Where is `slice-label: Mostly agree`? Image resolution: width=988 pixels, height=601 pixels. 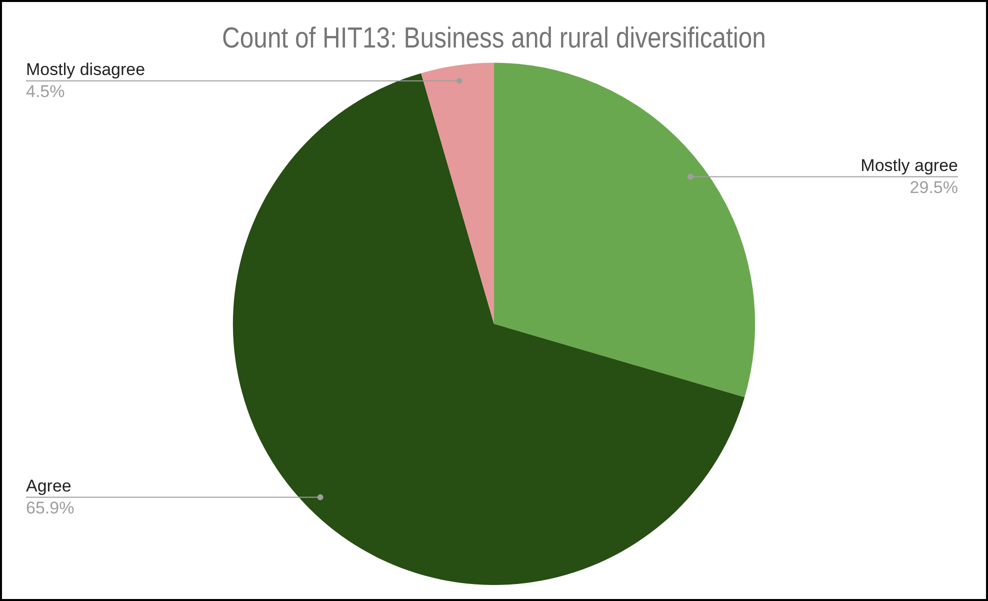 slice-label: Mostly agree is located at coordinates (909, 165).